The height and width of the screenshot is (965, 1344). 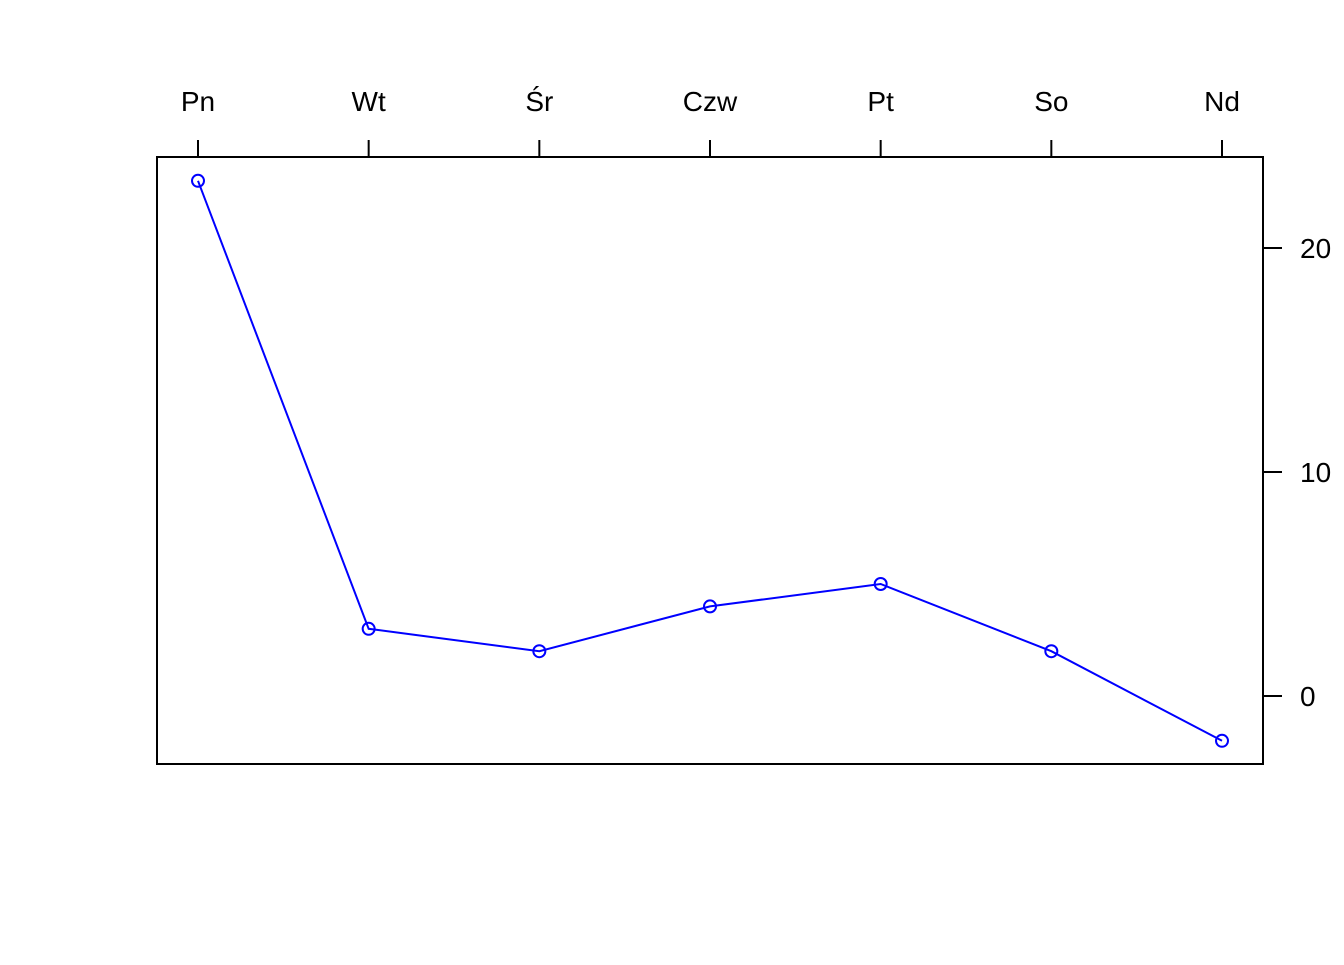 What do you see at coordinates (710, 121) in the screenshot?
I see `x-axis: Pn Wt Śr Czw Pt So Nd` at bounding box center [710, 121].